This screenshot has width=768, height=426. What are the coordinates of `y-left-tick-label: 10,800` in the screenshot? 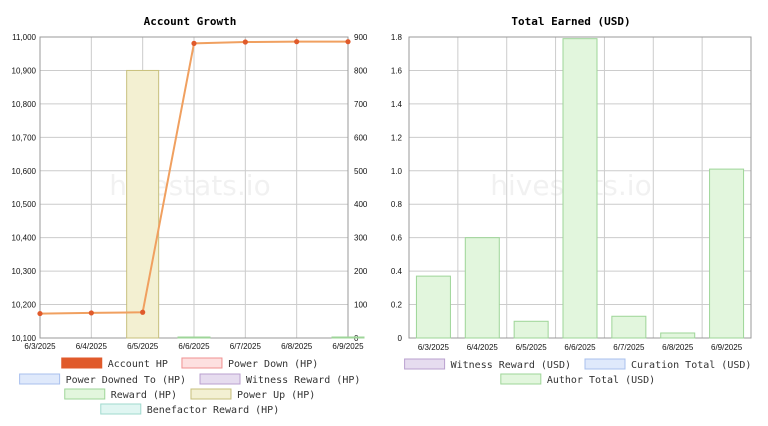 It's located at (24, 104).